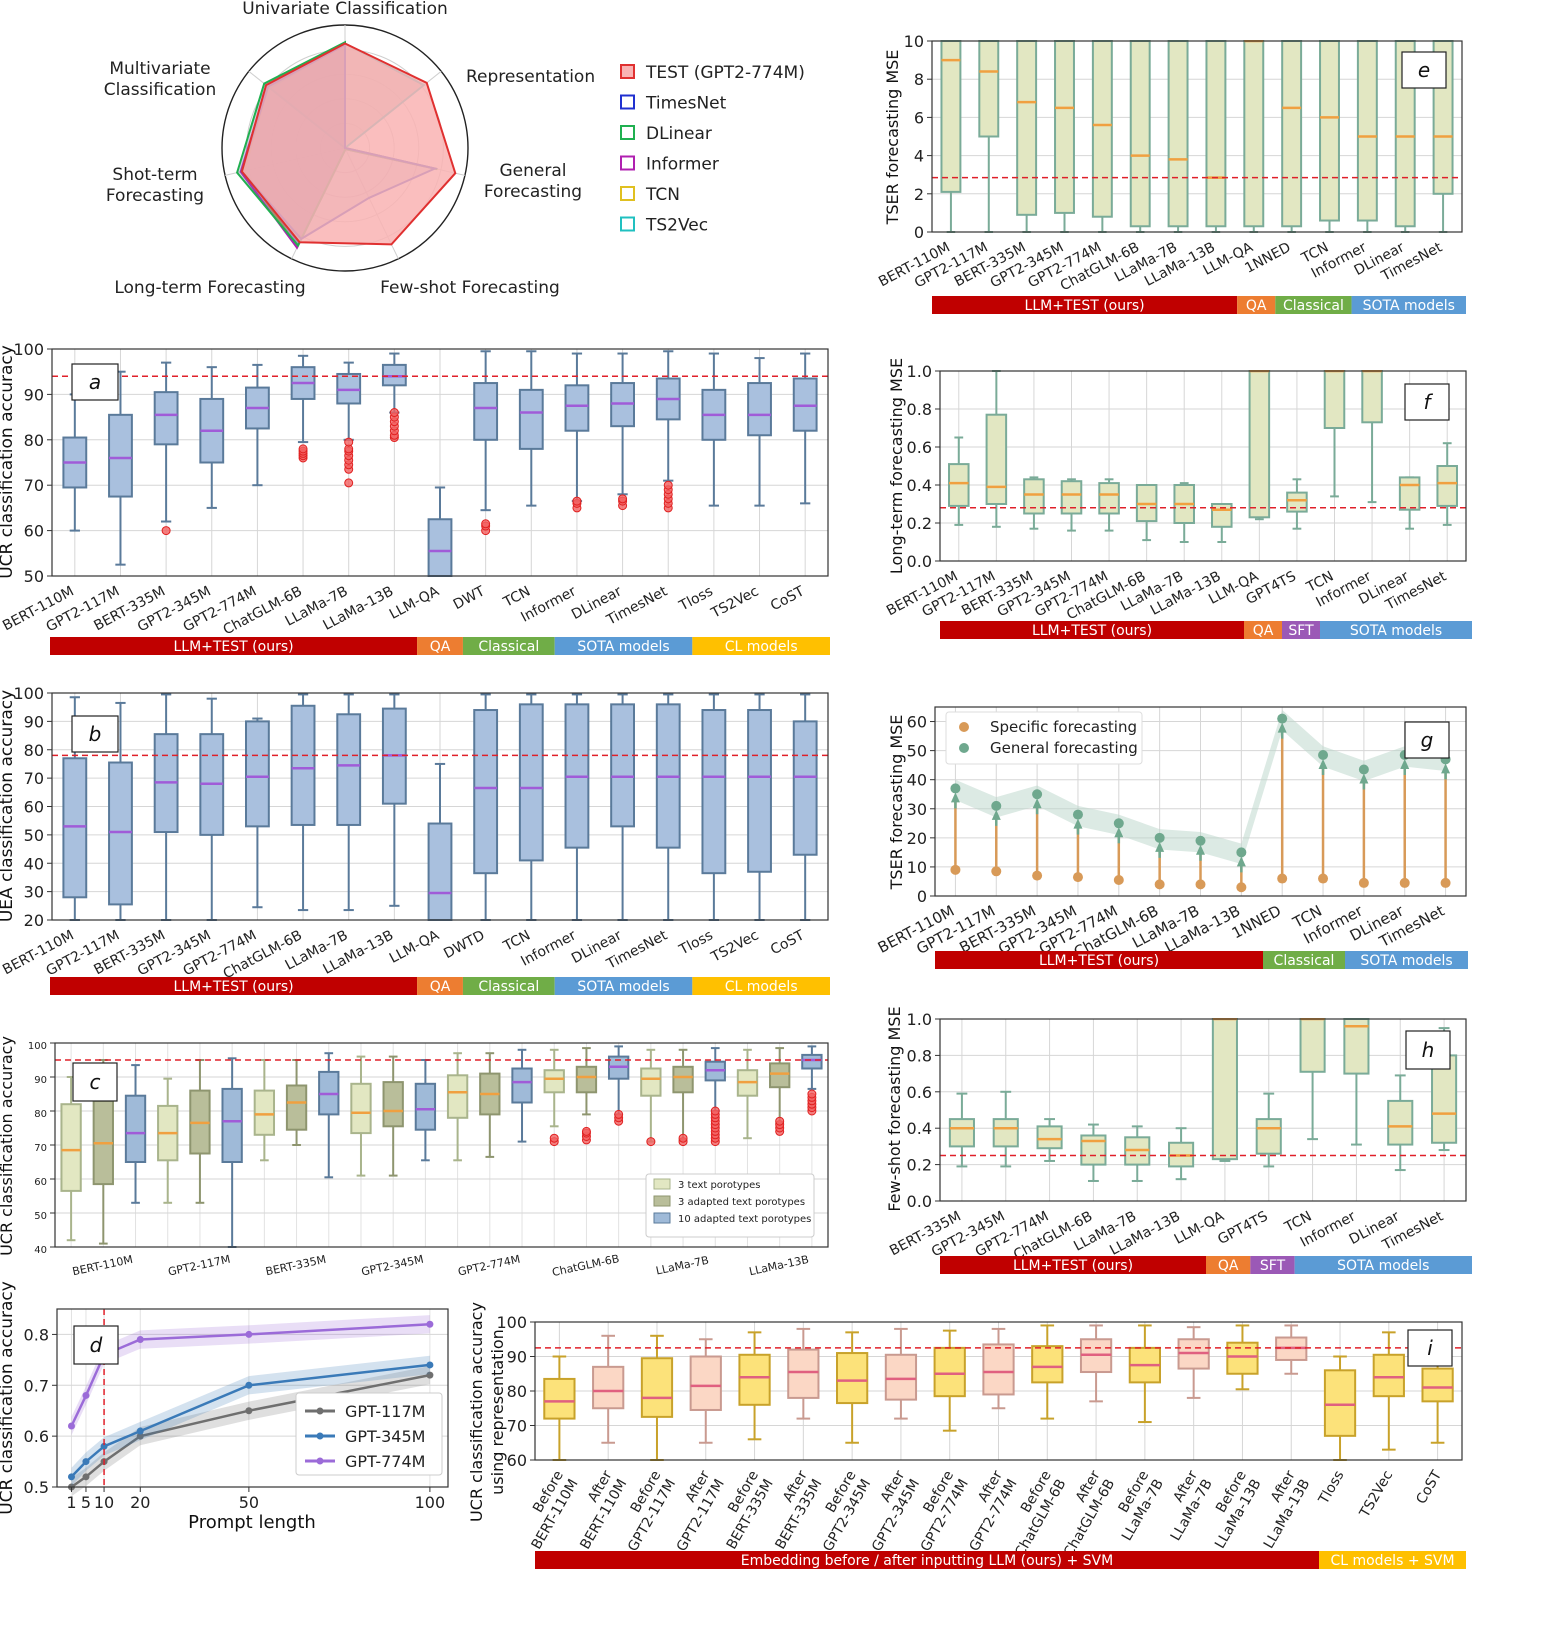 This screenshot has height=1642, width=1550. I want to click on y-tick-label: 0.4, so click(919, 485).